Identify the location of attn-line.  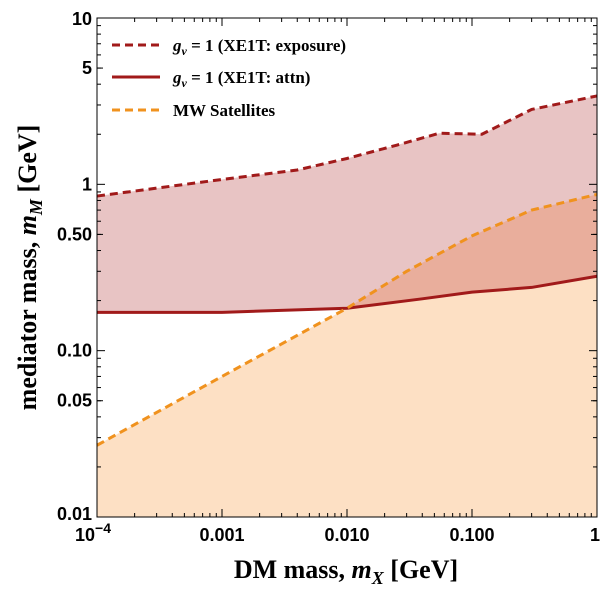
(347, 294).